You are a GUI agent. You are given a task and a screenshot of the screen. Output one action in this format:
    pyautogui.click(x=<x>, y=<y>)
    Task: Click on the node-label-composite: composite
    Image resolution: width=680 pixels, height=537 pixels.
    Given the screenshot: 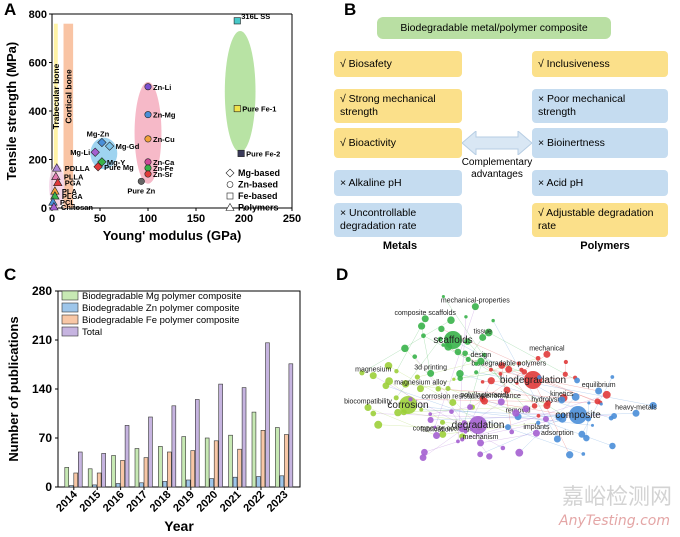 What is the action you would take?
    pyautogui.click(x=578, y=415)
    